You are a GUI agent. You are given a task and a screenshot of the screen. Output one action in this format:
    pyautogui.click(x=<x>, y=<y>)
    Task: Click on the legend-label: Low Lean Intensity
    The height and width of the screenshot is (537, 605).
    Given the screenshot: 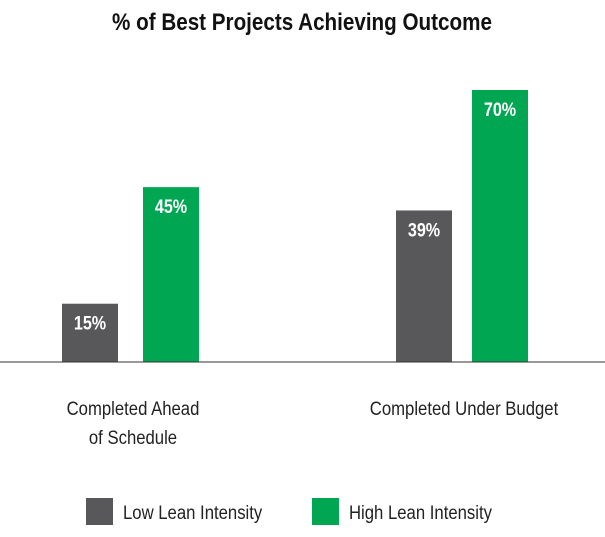 What is the action you would take?
    pyautogui.click(x=192, y=512)
    